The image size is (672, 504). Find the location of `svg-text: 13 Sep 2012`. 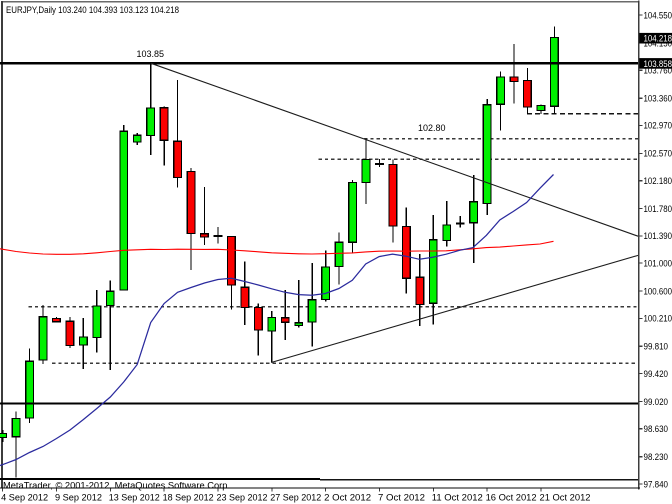

svg-text: 13 Sep 2012 is located at coordinates (134, 498).